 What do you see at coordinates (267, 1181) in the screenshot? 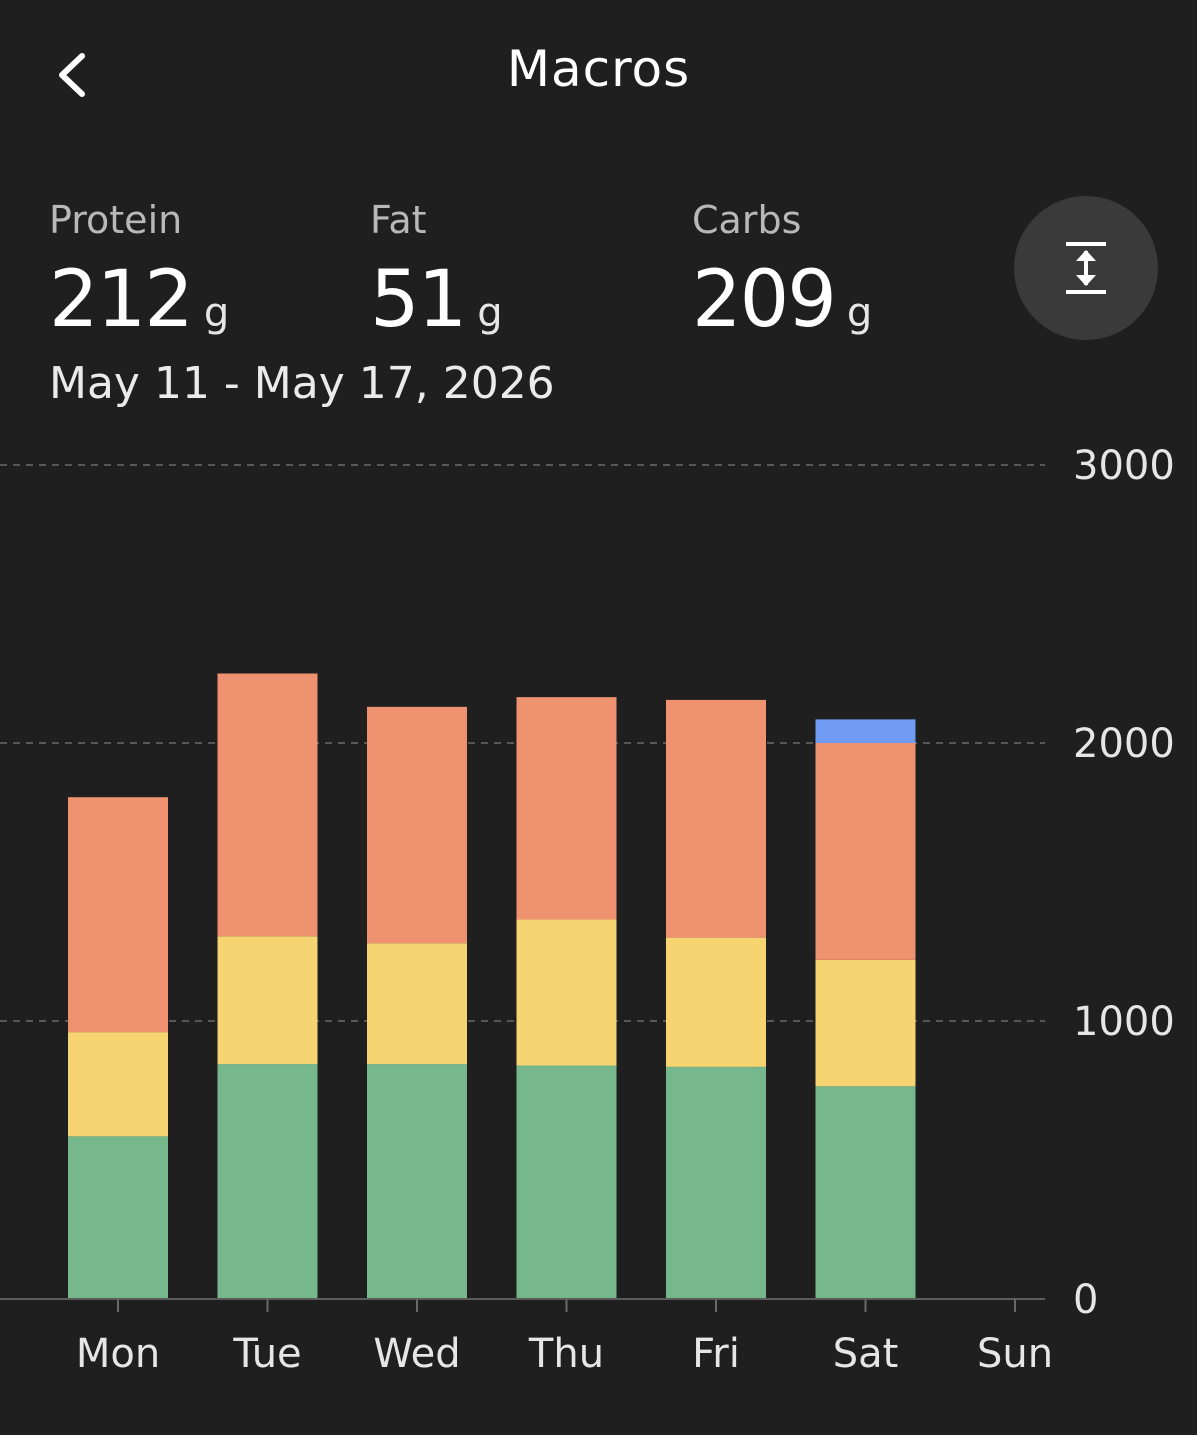
I see `bar-protein-tue` at bounding box center [267, 1181].